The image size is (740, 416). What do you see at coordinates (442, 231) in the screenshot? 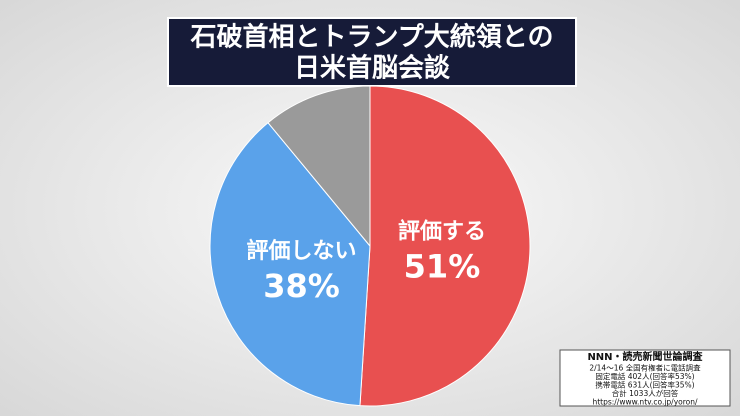
I see `slice-label: 評価する` at bounding box center [442, 231].